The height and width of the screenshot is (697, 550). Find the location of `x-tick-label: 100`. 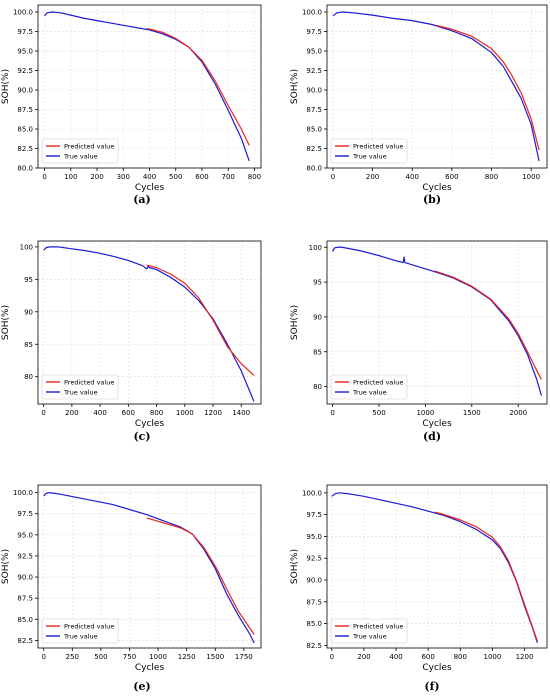

x-tick-label: 100 is located at coordinates (70, 177).